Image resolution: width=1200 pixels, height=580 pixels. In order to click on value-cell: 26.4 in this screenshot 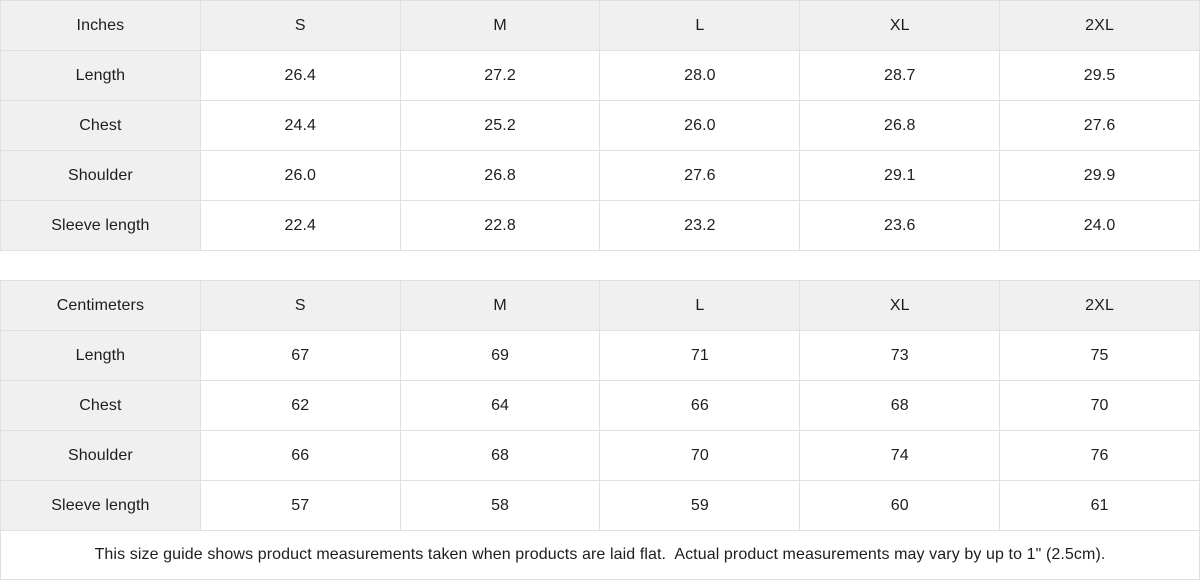, I will do `click(300, 76)`.